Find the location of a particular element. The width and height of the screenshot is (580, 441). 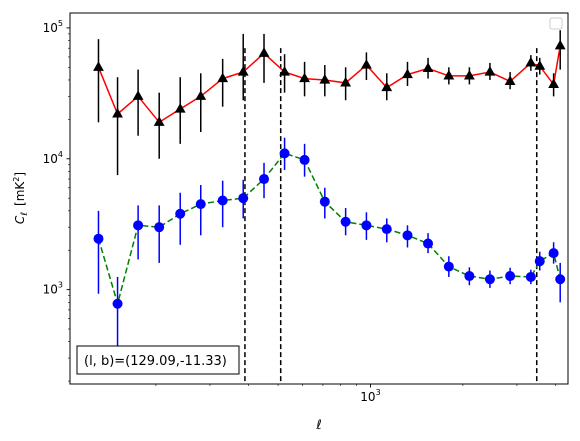

x-axis-label: ℓ is located at coordinates (318, 425).